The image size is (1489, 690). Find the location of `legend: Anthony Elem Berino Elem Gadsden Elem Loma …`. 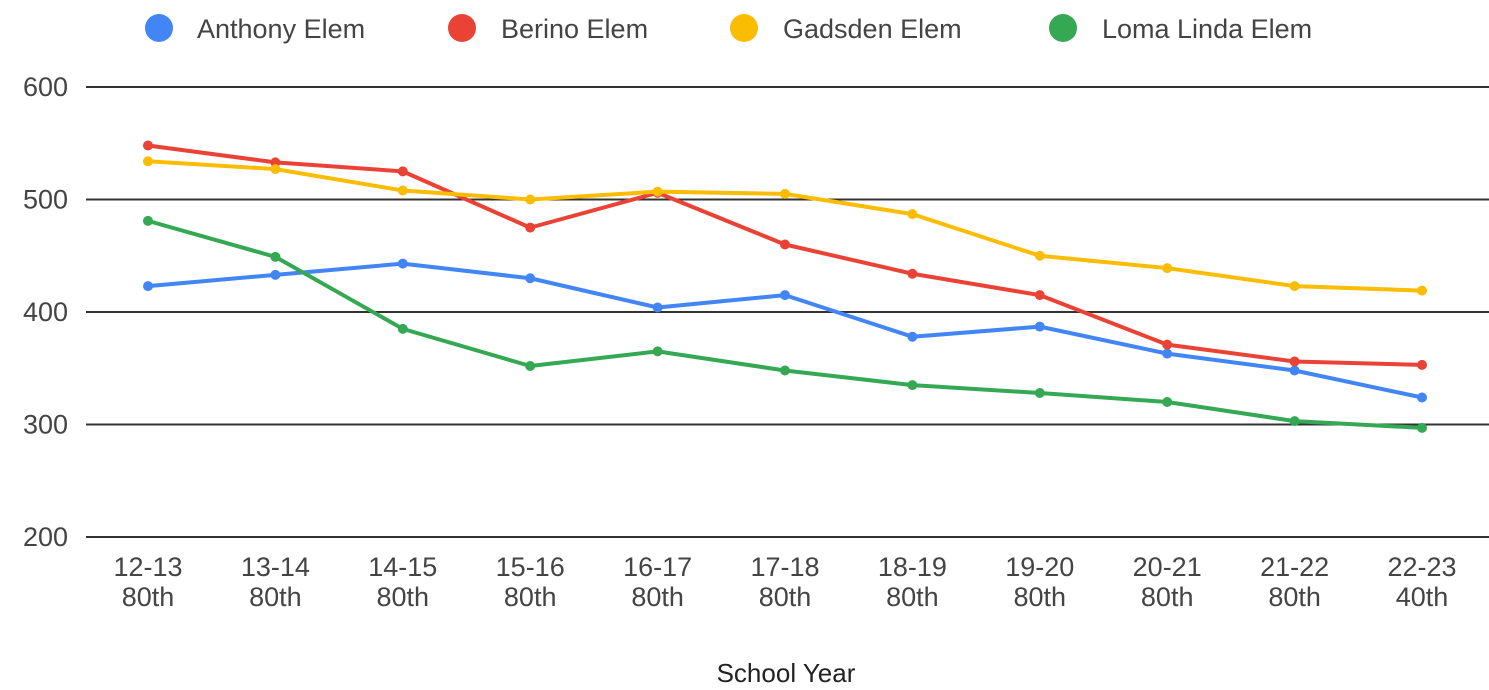

legend: Anthony Elem Berino Elem Gadsden Elem Loma … is located at coordinates (728, 29).